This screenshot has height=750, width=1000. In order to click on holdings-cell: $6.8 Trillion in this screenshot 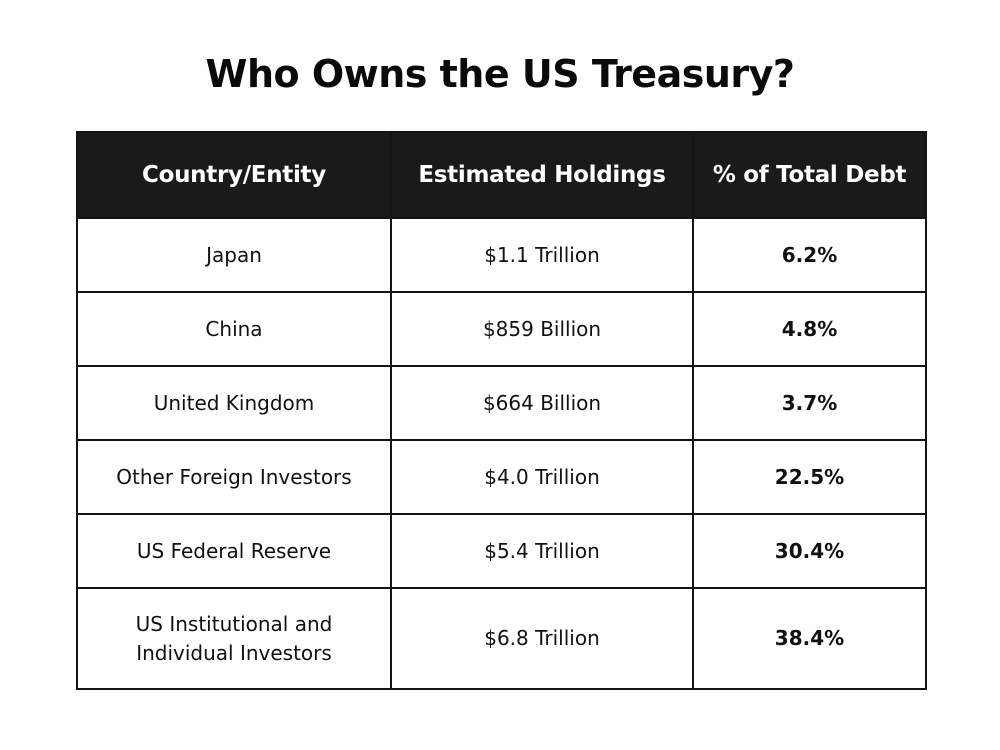, I will do `click(542, 638)`.